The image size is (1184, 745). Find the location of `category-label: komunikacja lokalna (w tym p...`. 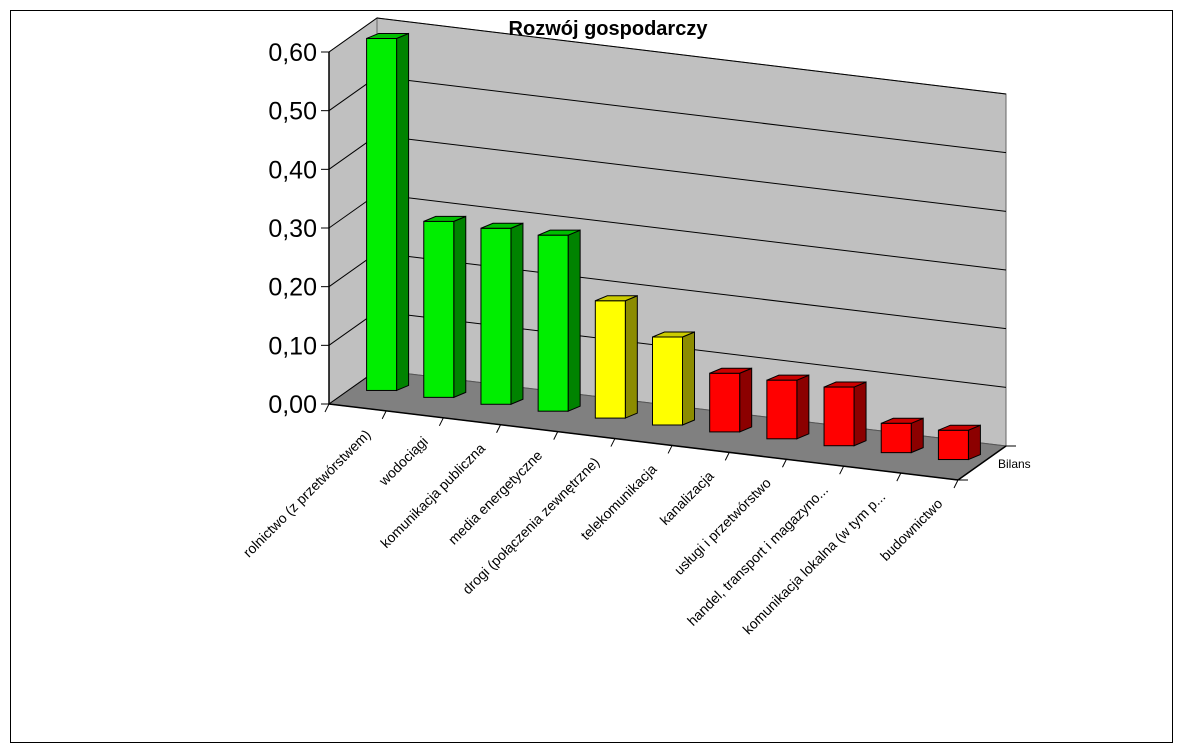

category-label: komunikacja lokalna (w tym p... is located at coordinates (813, 562).